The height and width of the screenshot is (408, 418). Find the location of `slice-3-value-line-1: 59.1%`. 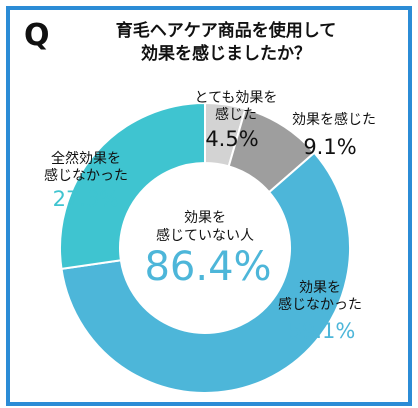

slice-3-value-line-1: 59.1% is located at coordinates (322, 331).